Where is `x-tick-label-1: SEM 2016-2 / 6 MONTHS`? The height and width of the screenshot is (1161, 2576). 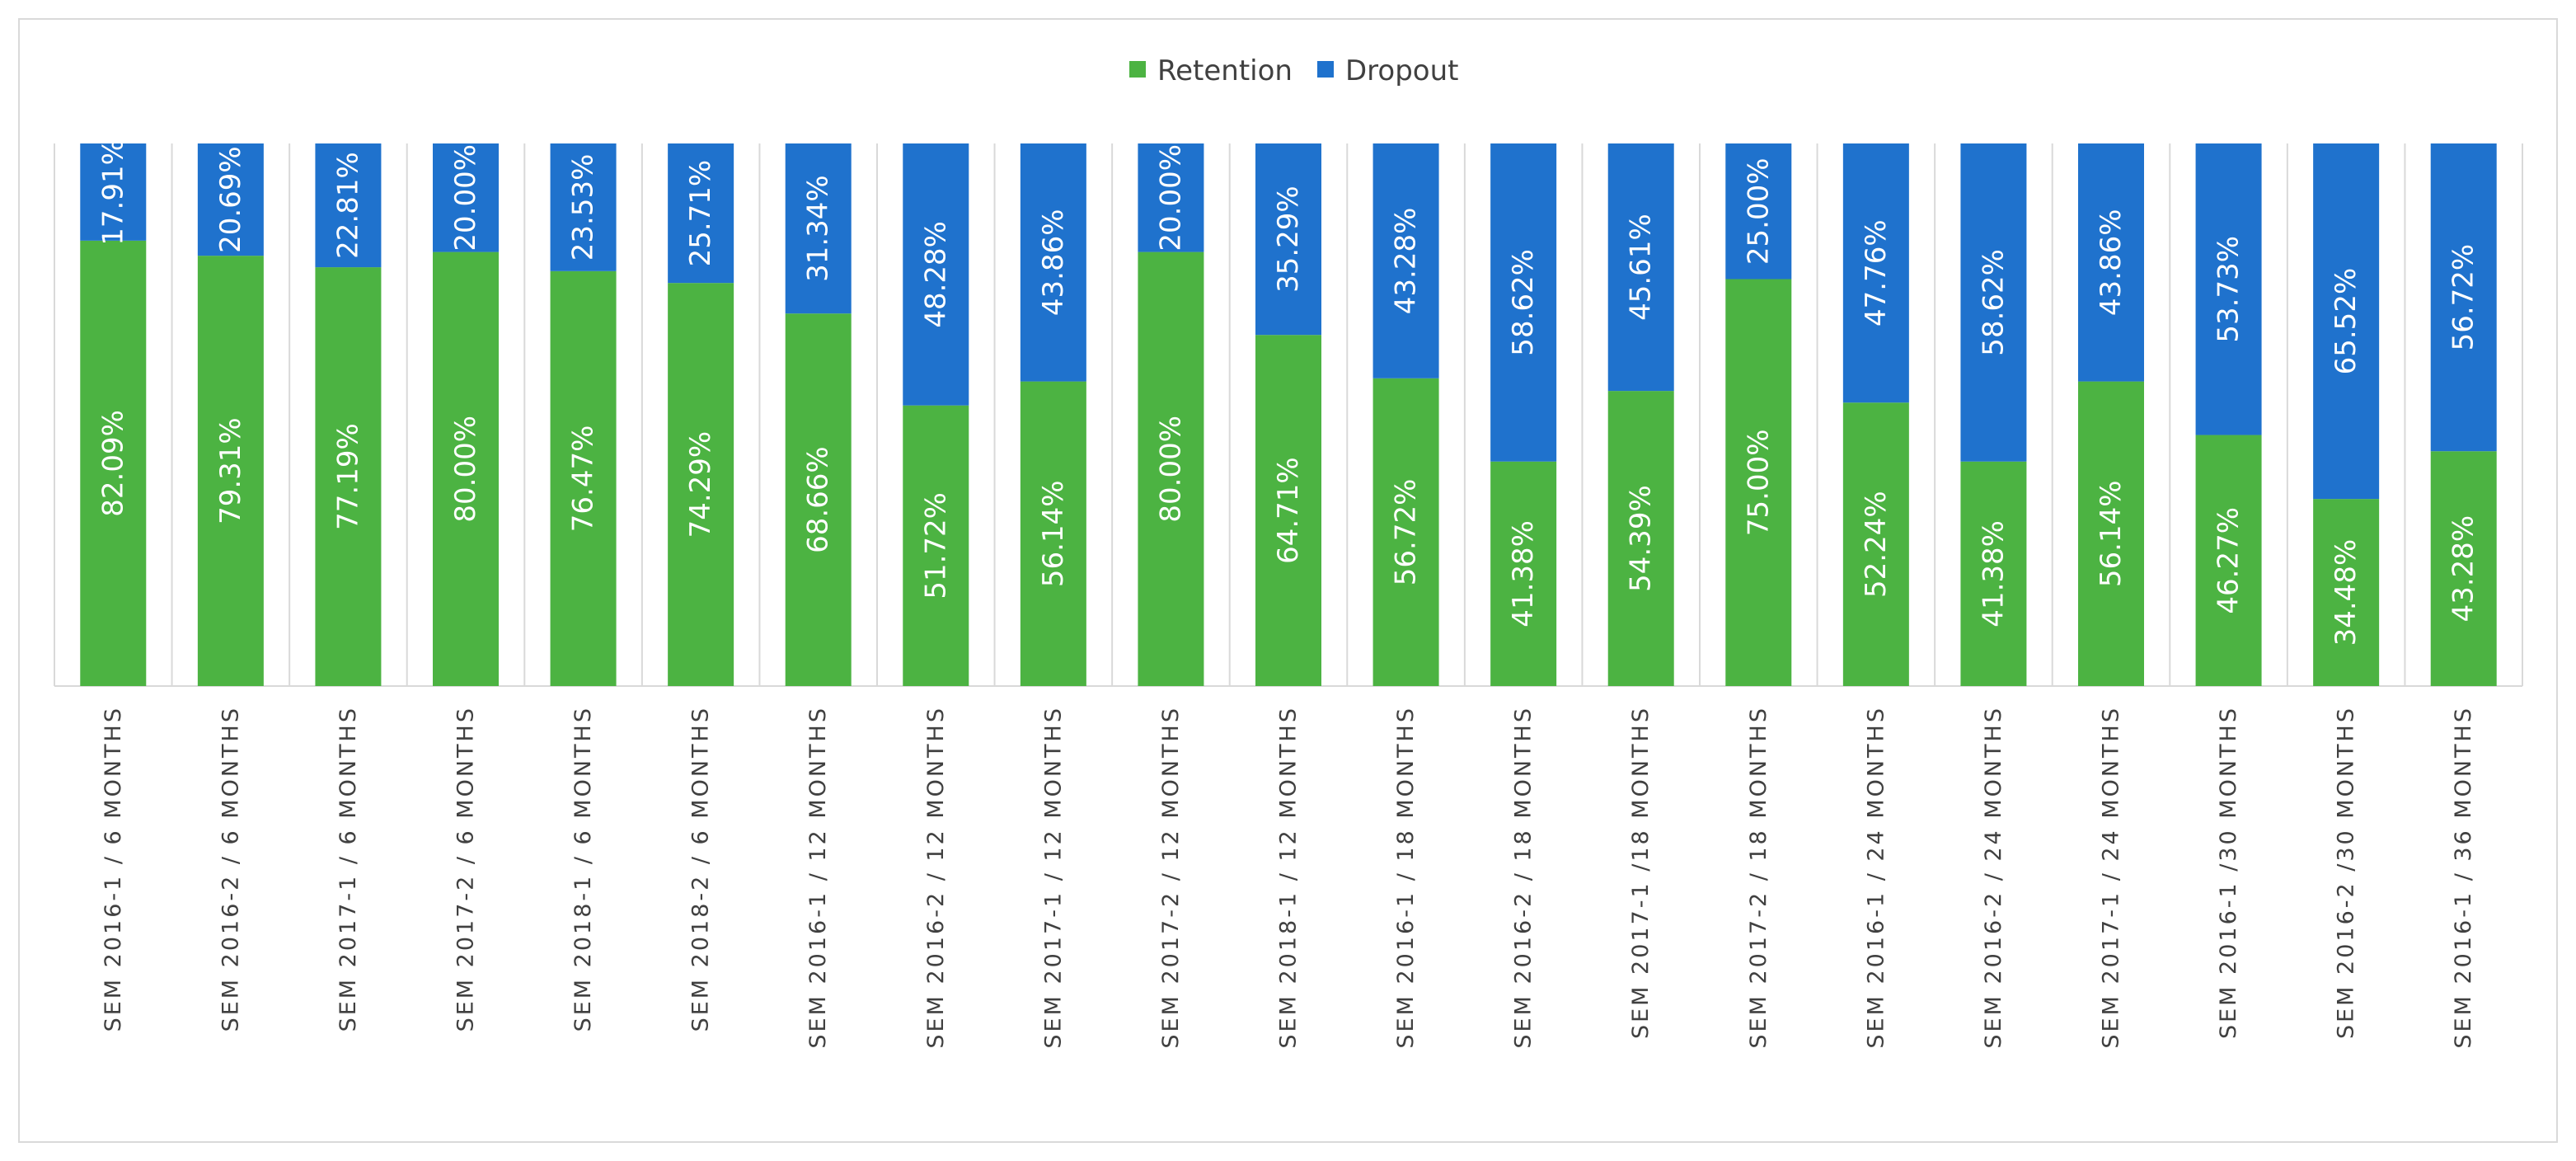 x-tick-label-1: SEM 2016-2 / 6 MONTHS is located at coordinates (231, 869).